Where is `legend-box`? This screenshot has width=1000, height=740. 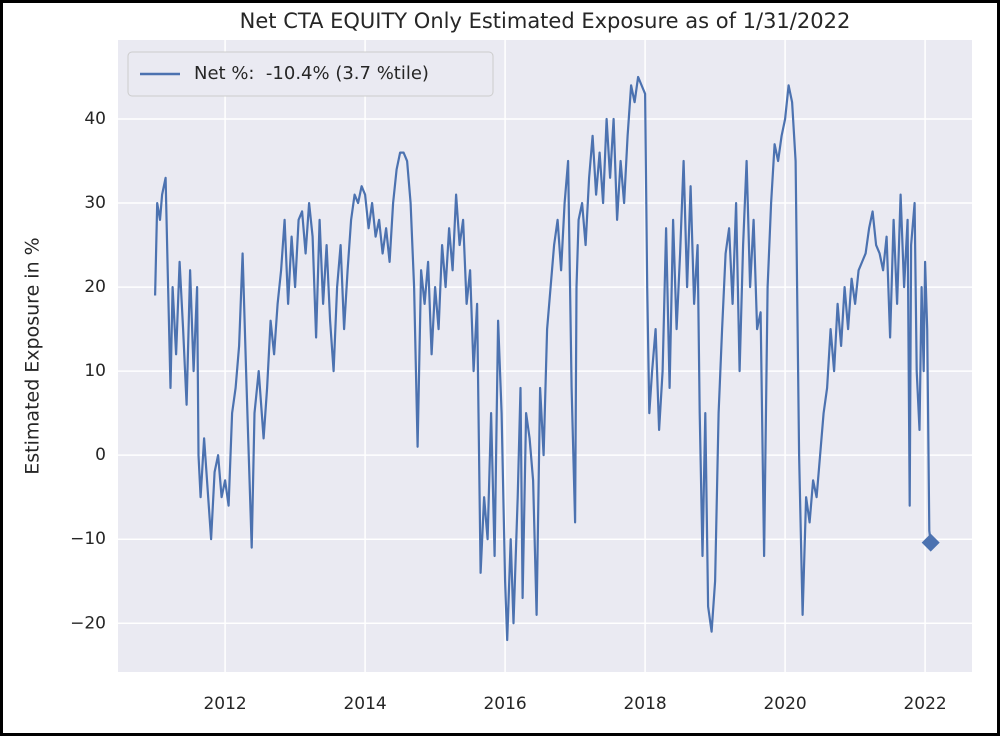
legend-box is located at coordinates (310, 74).